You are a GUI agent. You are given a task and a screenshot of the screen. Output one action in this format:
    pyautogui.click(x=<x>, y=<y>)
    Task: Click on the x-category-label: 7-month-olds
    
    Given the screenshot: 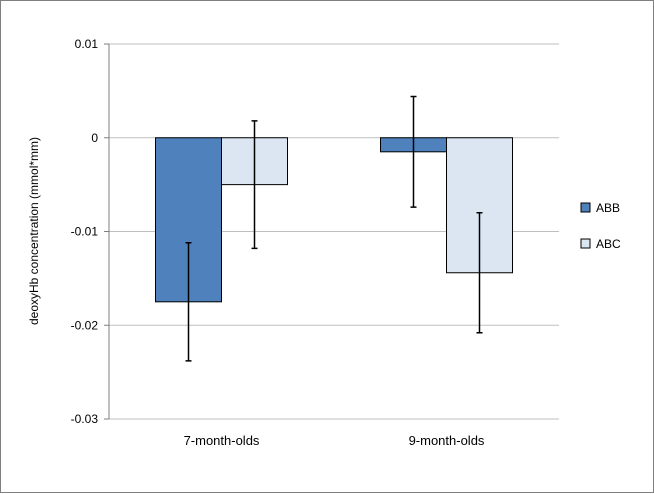 What is the action you would take?
    pyautogui.click(x=222, y=440)
    